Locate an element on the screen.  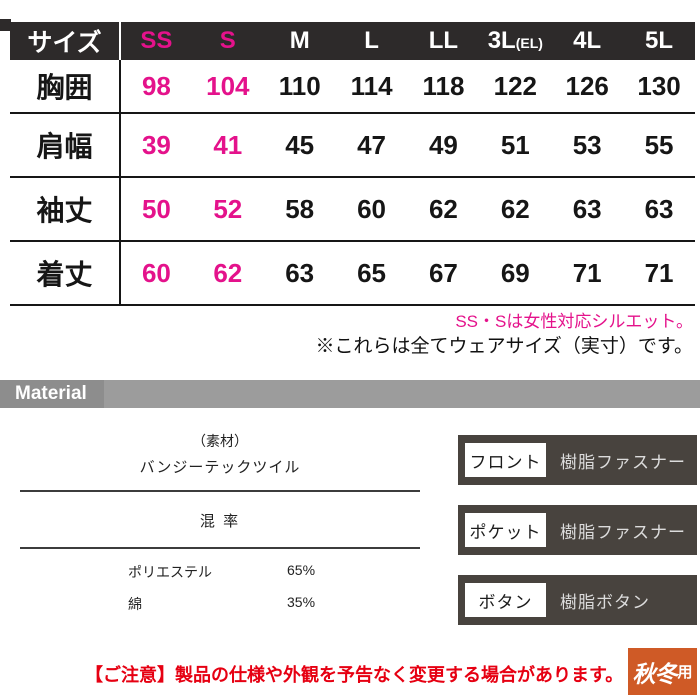
composition-name-cotton: 綿 is located at coordinates (135, 604).